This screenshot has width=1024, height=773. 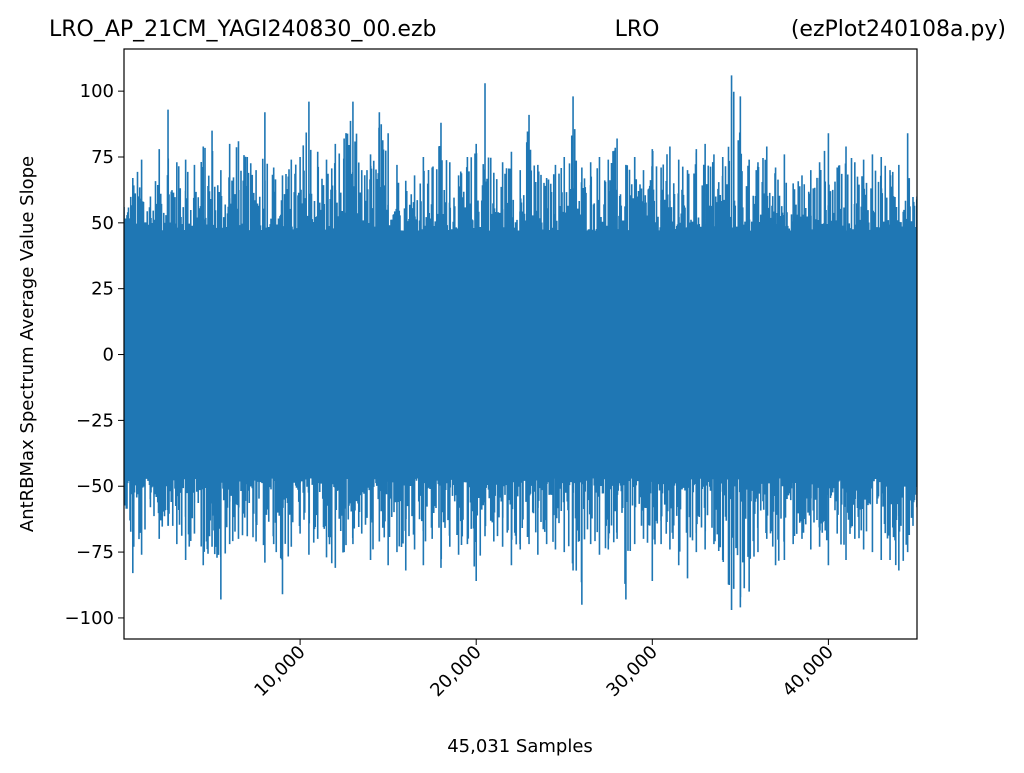 What do you see at coordinates (89, 618) in the screenshot?
I see `y-tick-label: −100` at bounding box center [89, 618].